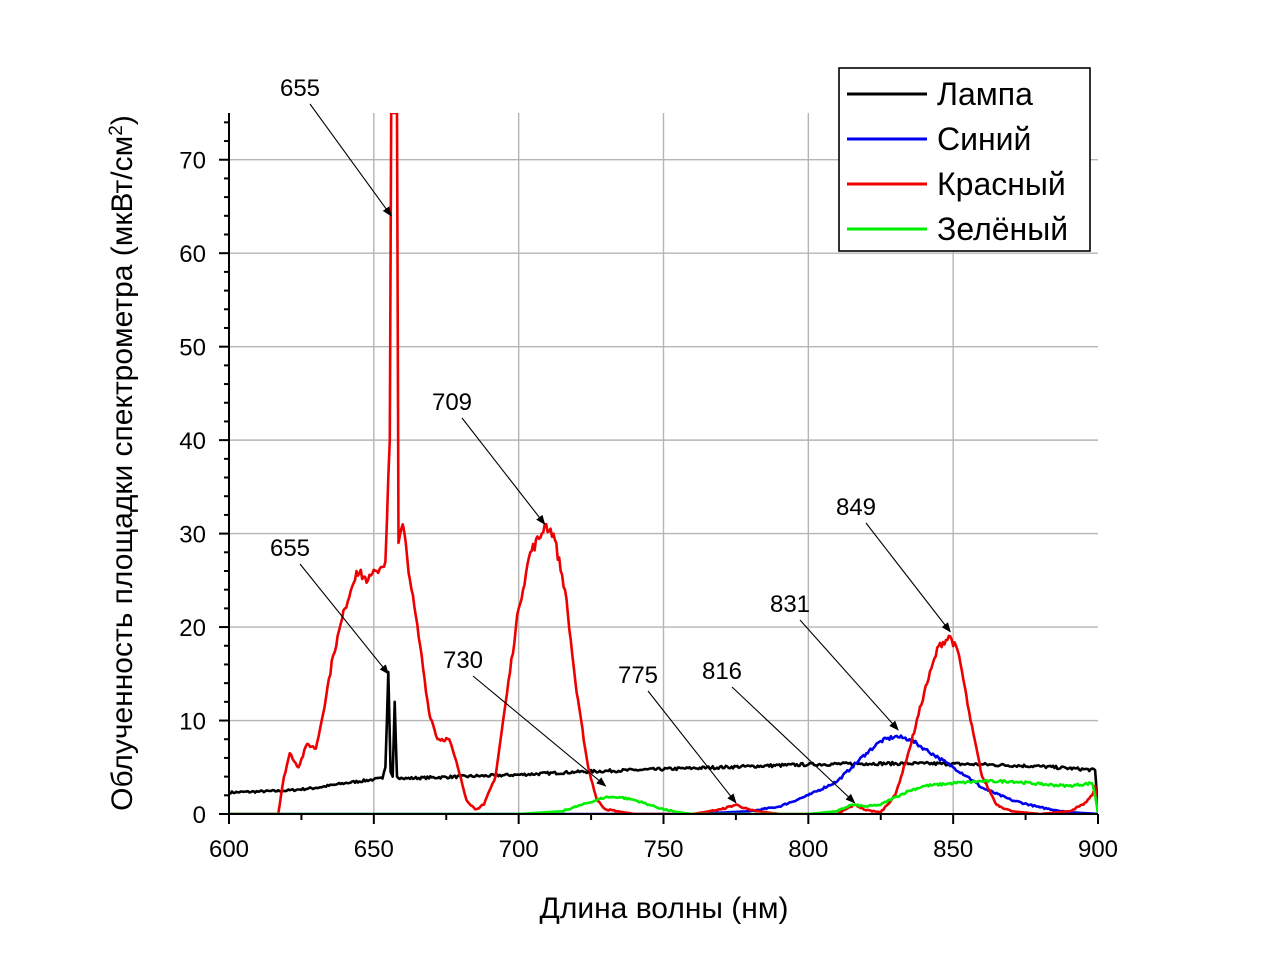 Image resolution: width=1280 pixels, height=979 pixels. What do you see at coordinates (452, 402) in the screenshot?
I see `annotation-label: 709` at bounding box center [452, 402].